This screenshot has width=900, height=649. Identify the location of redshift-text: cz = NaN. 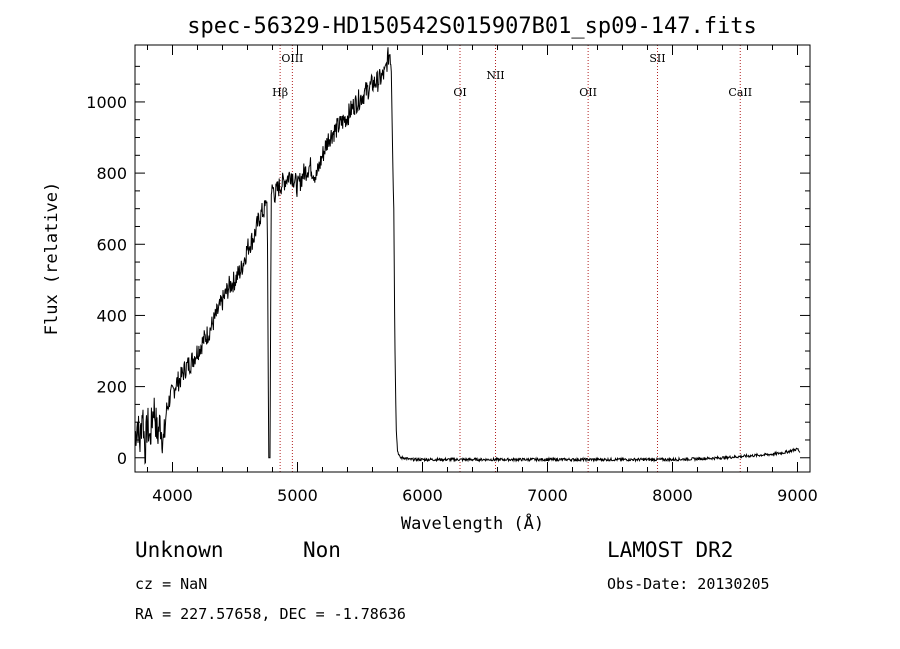
(171, 584).